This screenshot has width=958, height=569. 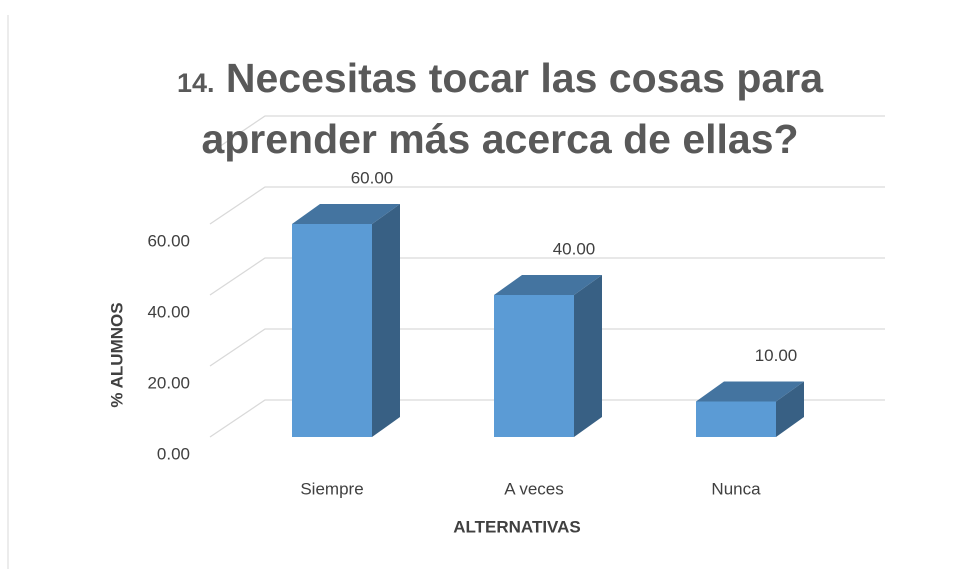 I want to click on y-tick-label: 20.00, so click(x=168, y=382).